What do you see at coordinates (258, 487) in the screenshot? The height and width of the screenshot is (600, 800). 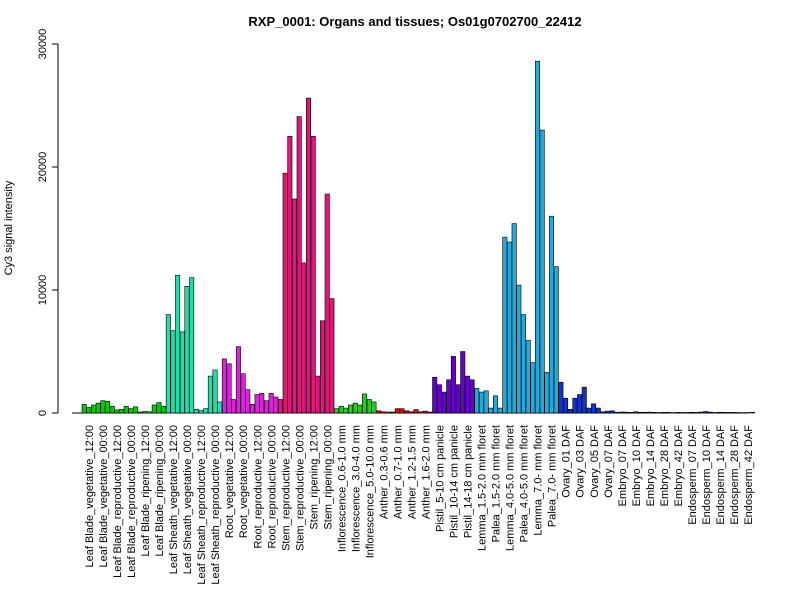 I see `x-tick-label: Root_reproductive_12:00` at bounding box center [258, 487].